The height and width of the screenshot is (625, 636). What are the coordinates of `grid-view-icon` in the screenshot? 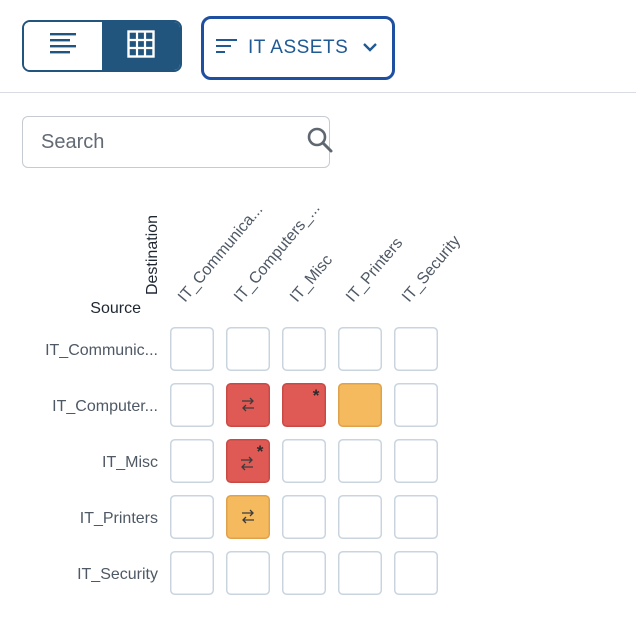 It's located at (141, 46).